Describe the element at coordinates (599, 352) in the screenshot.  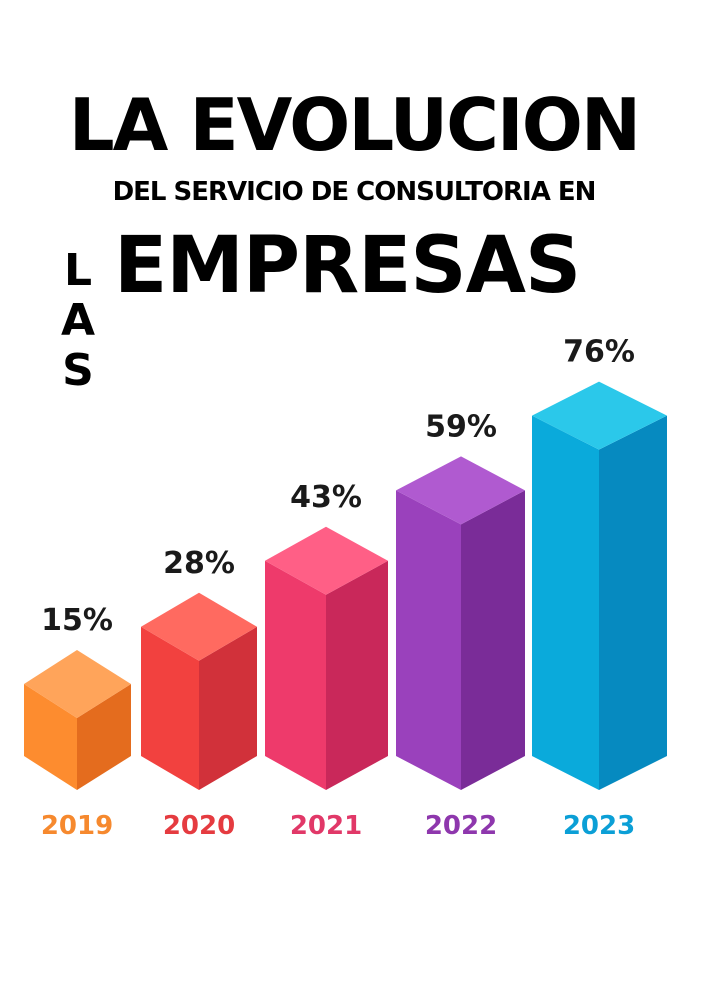
I see `bar-2023-value-label: 76%` at that location.